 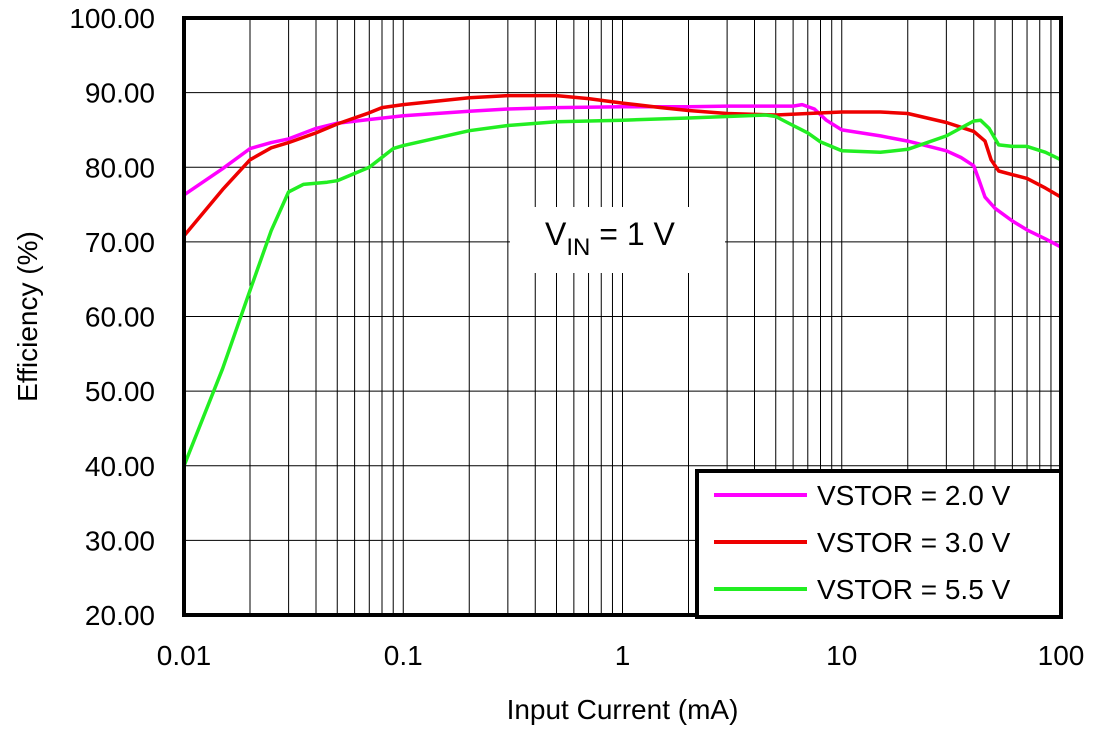 I want to click on x-tick-label: 10, so click(x=841, y=655).